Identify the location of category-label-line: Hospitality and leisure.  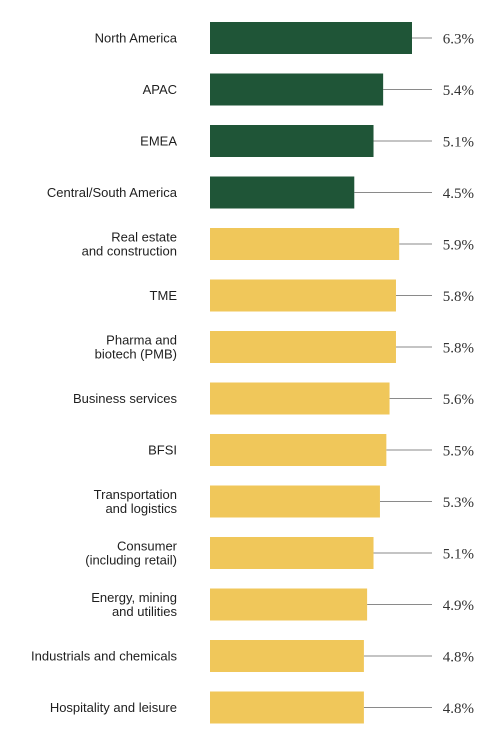
(113, 707).